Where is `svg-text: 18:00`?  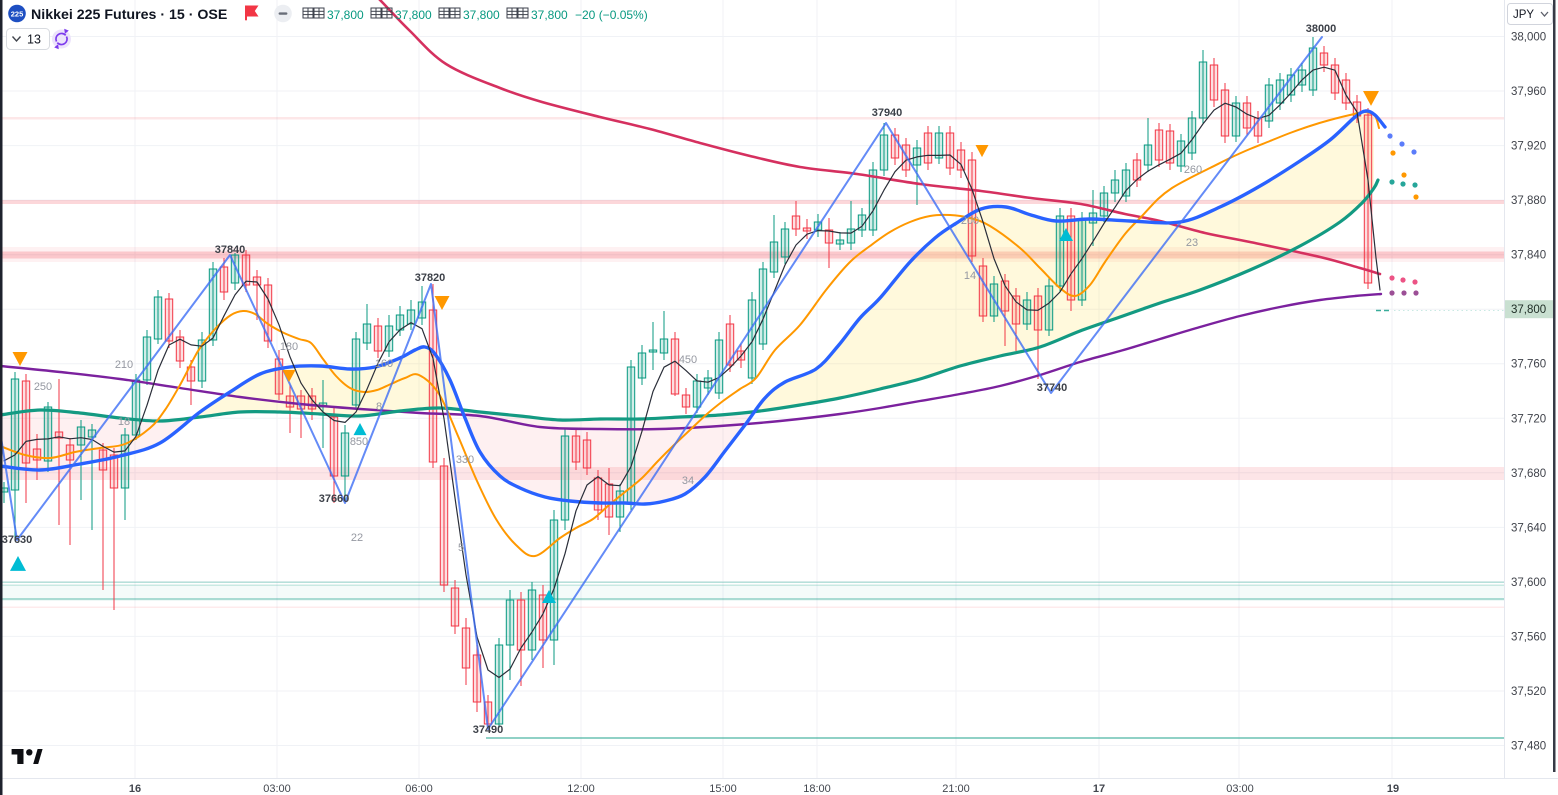 svg-text: 18:00 is located at coordinates (817, 789).